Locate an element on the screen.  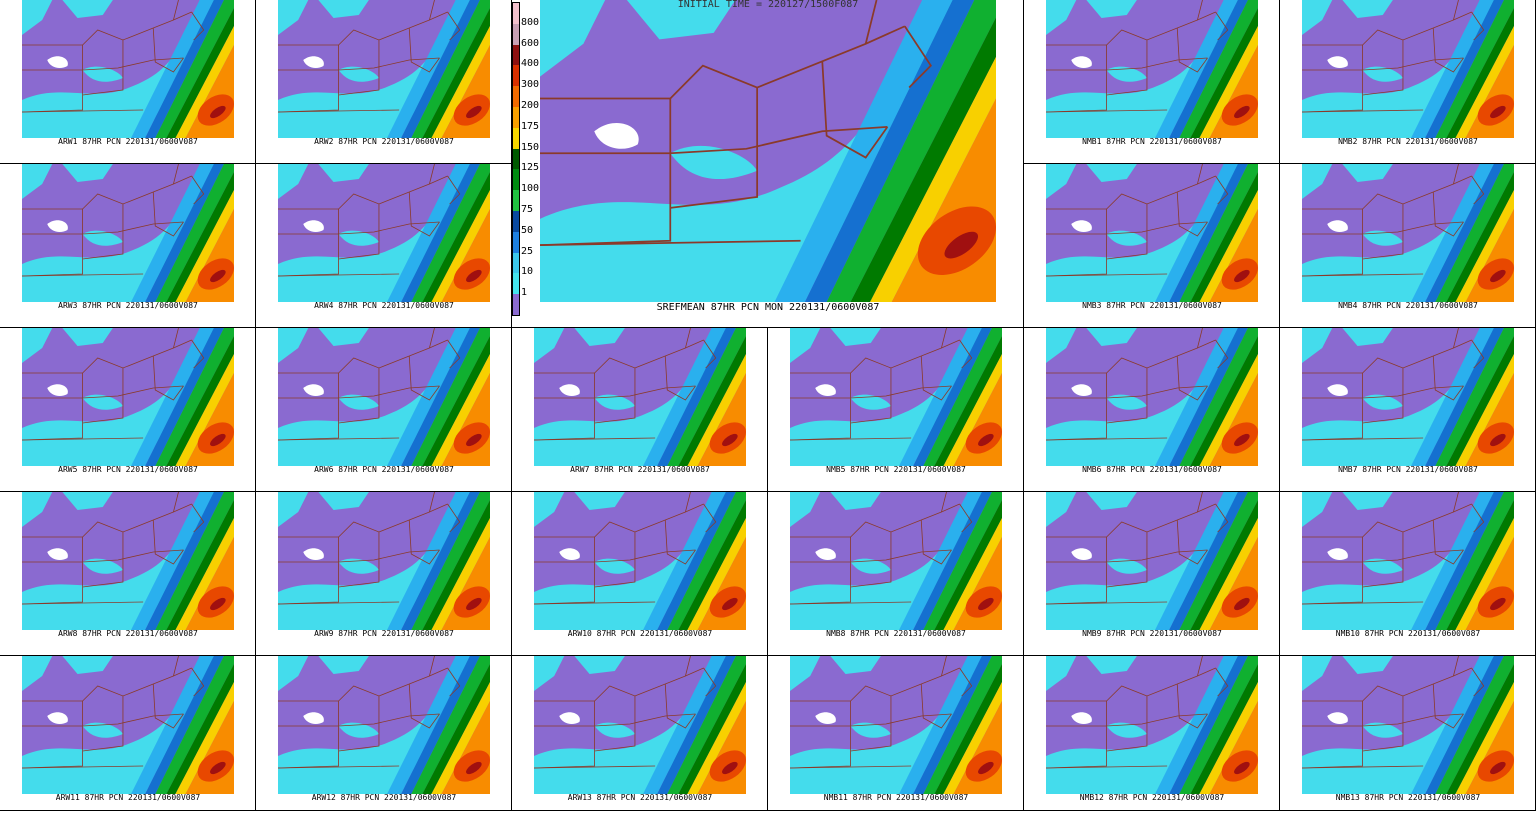
member-caption: ARW8 87HR PCN 220131/0600V087 is located at coordinates (128, 633).